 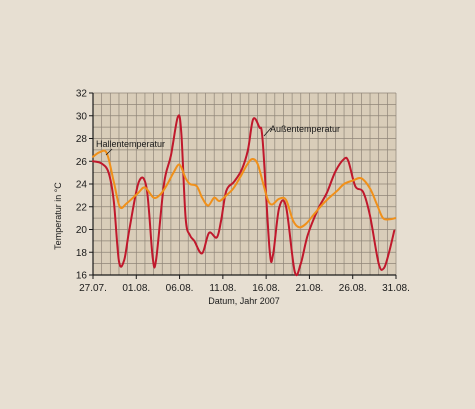 What do you see at coordinates (82, 116) in the screenshot?
I see `y-tick-label: 30` at bounding box center [82, 116].